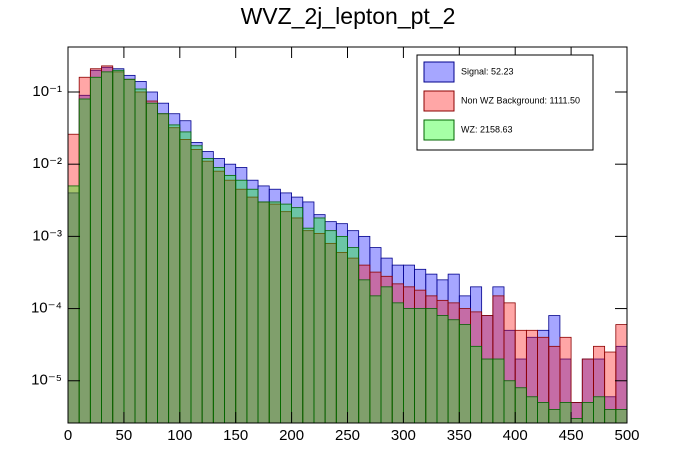 This screenshot has height=472, width=696. What do you see at coordinates (348, 16) in the screenshot?
I see `chart-title: WVZ_2j_lepton_pt_2` at bounding box center [348, 16].